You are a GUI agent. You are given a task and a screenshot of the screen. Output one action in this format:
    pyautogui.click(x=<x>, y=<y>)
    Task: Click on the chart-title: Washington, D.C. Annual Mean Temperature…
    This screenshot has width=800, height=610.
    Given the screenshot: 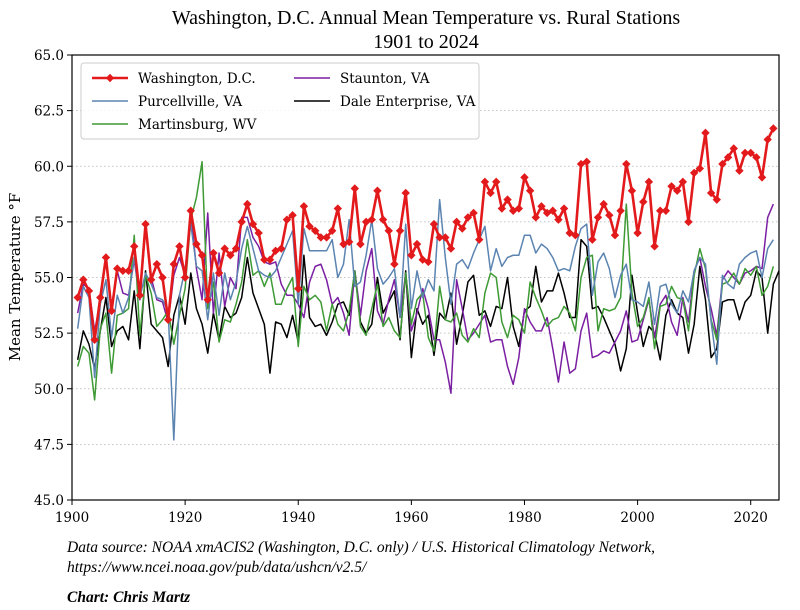 What is the action you would take?
    pyautogui.click(x=426, y=18)
    